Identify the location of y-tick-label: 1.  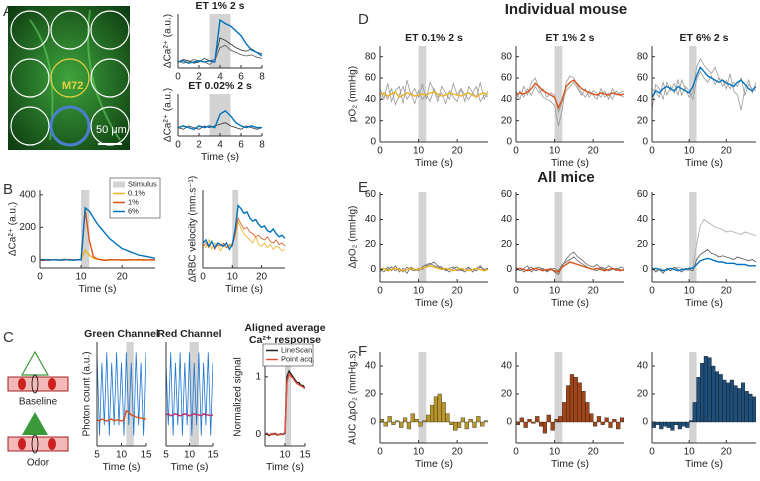
(258, 376).